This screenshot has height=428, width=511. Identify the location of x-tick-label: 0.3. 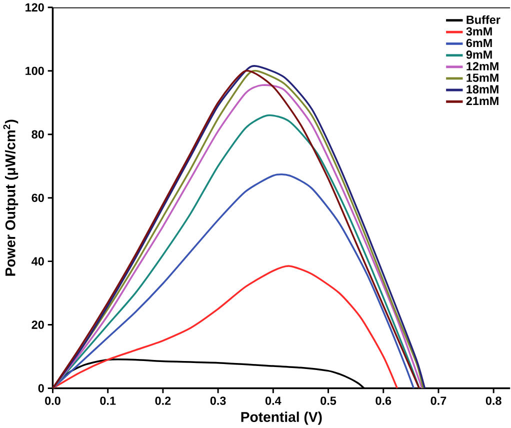
(218, 400).